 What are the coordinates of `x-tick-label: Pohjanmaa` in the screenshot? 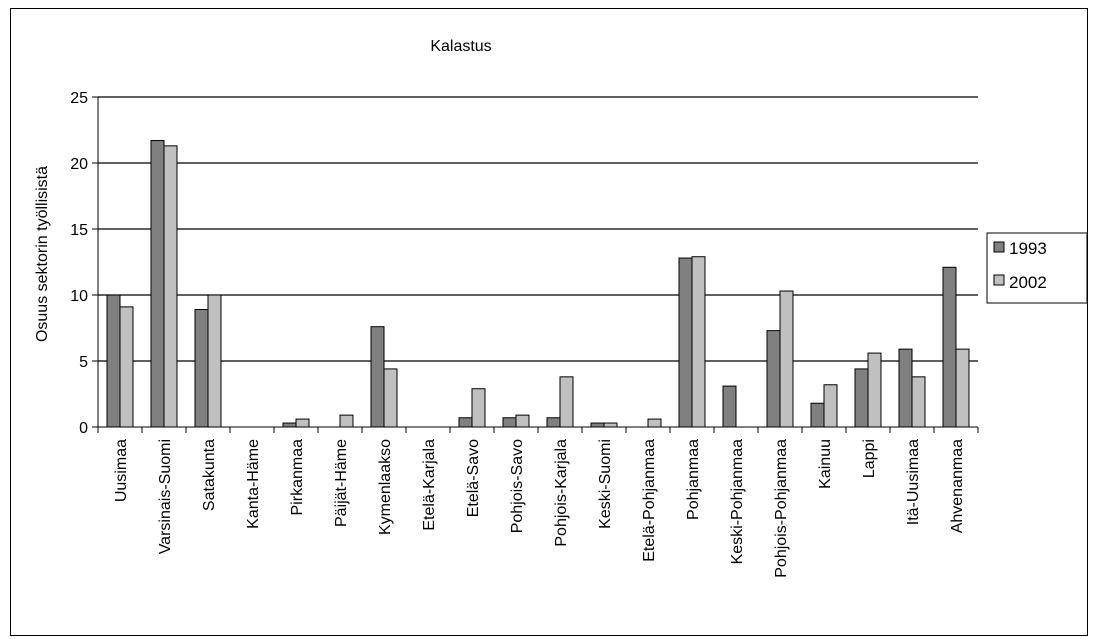 It's located at (693, 479).